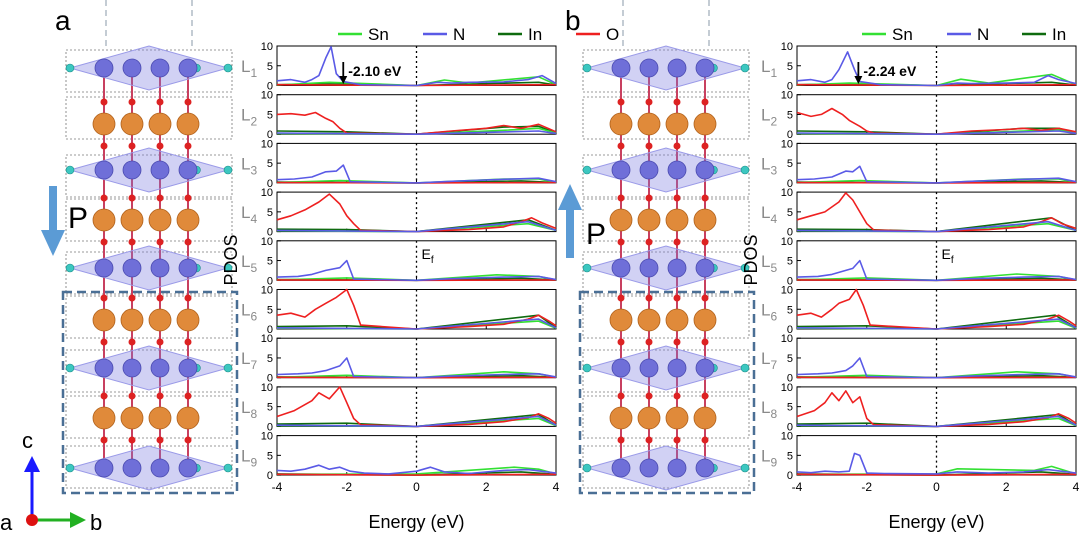  Describe the element at coordinates (459, 34) in the screenshot. I see `legend-label-n: N` at that location.